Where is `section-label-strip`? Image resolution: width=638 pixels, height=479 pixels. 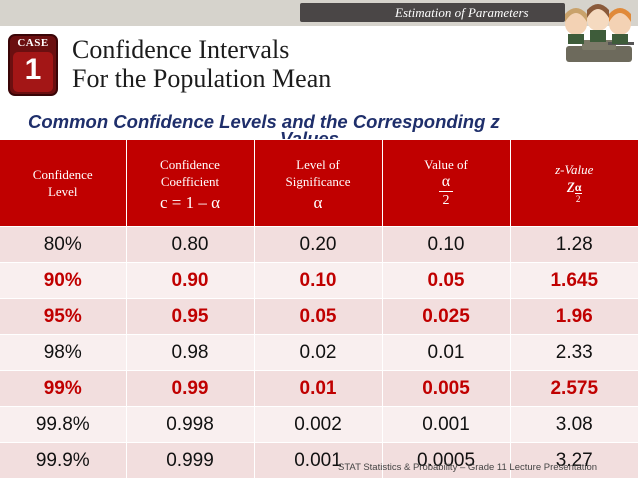 section-label-strip is located at coordinates (432, 12).